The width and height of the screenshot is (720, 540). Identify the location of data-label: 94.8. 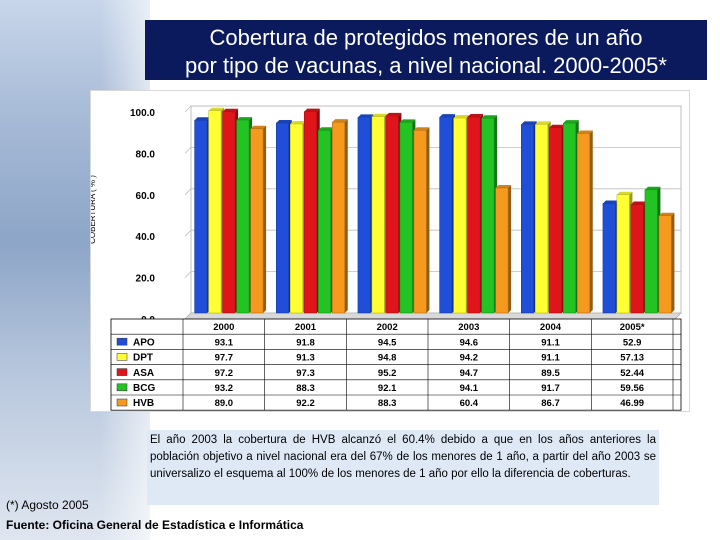
(387, 358).